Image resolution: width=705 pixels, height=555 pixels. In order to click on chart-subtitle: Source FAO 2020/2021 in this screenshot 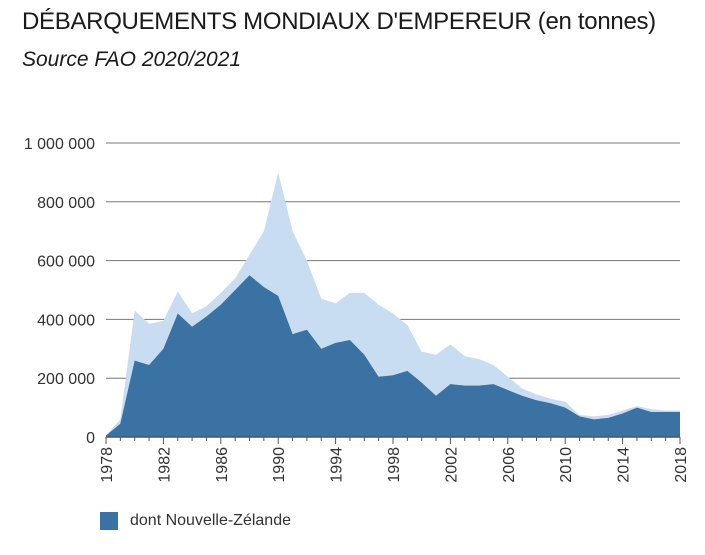, I will do `click(132, 59)`.